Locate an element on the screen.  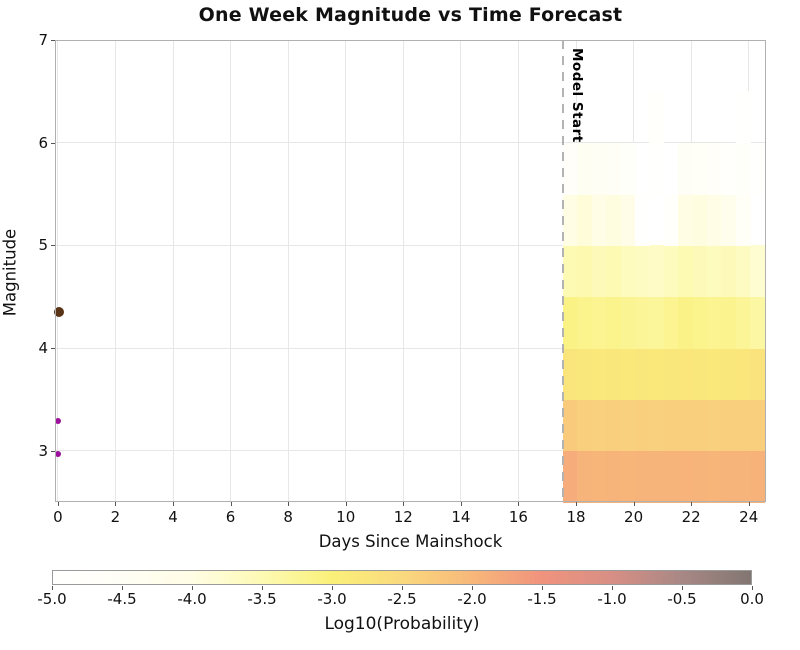
colorbar-tick-label: -3.0 is located at coordinates (332, 599).